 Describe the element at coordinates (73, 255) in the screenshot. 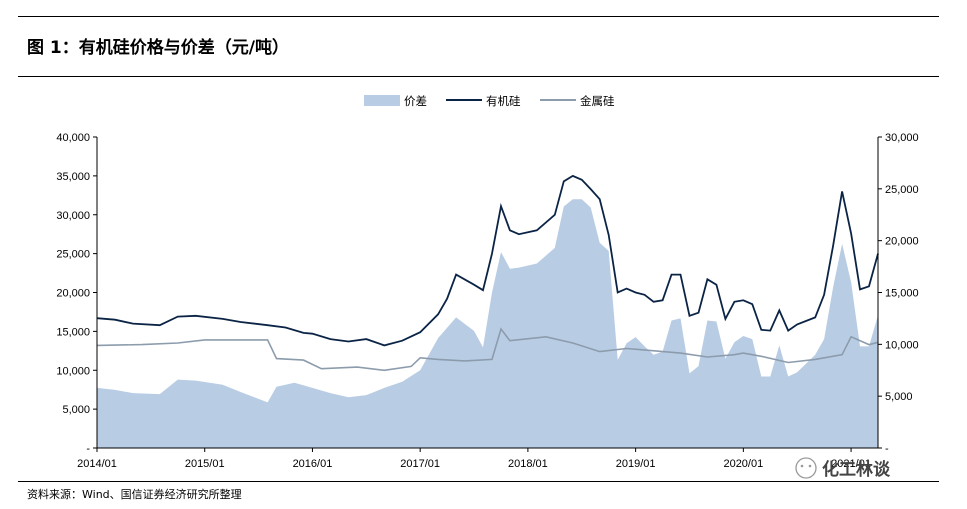

I see `y-left-tick-label: 25,000` at that location.